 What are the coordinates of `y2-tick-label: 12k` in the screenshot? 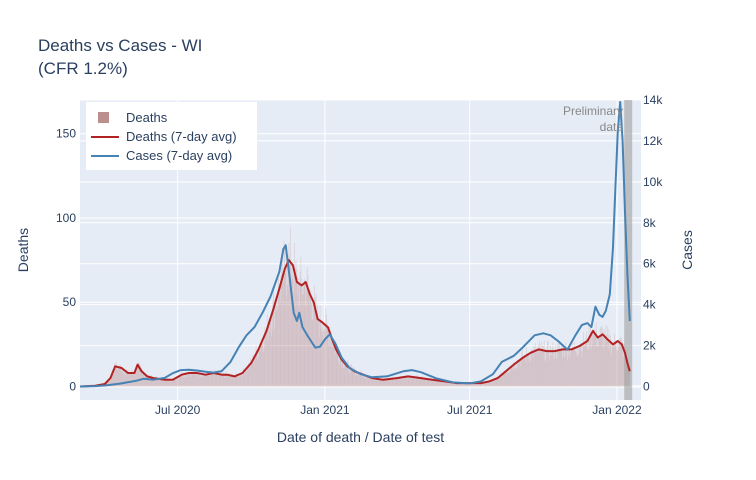 It's located at (653, 141).